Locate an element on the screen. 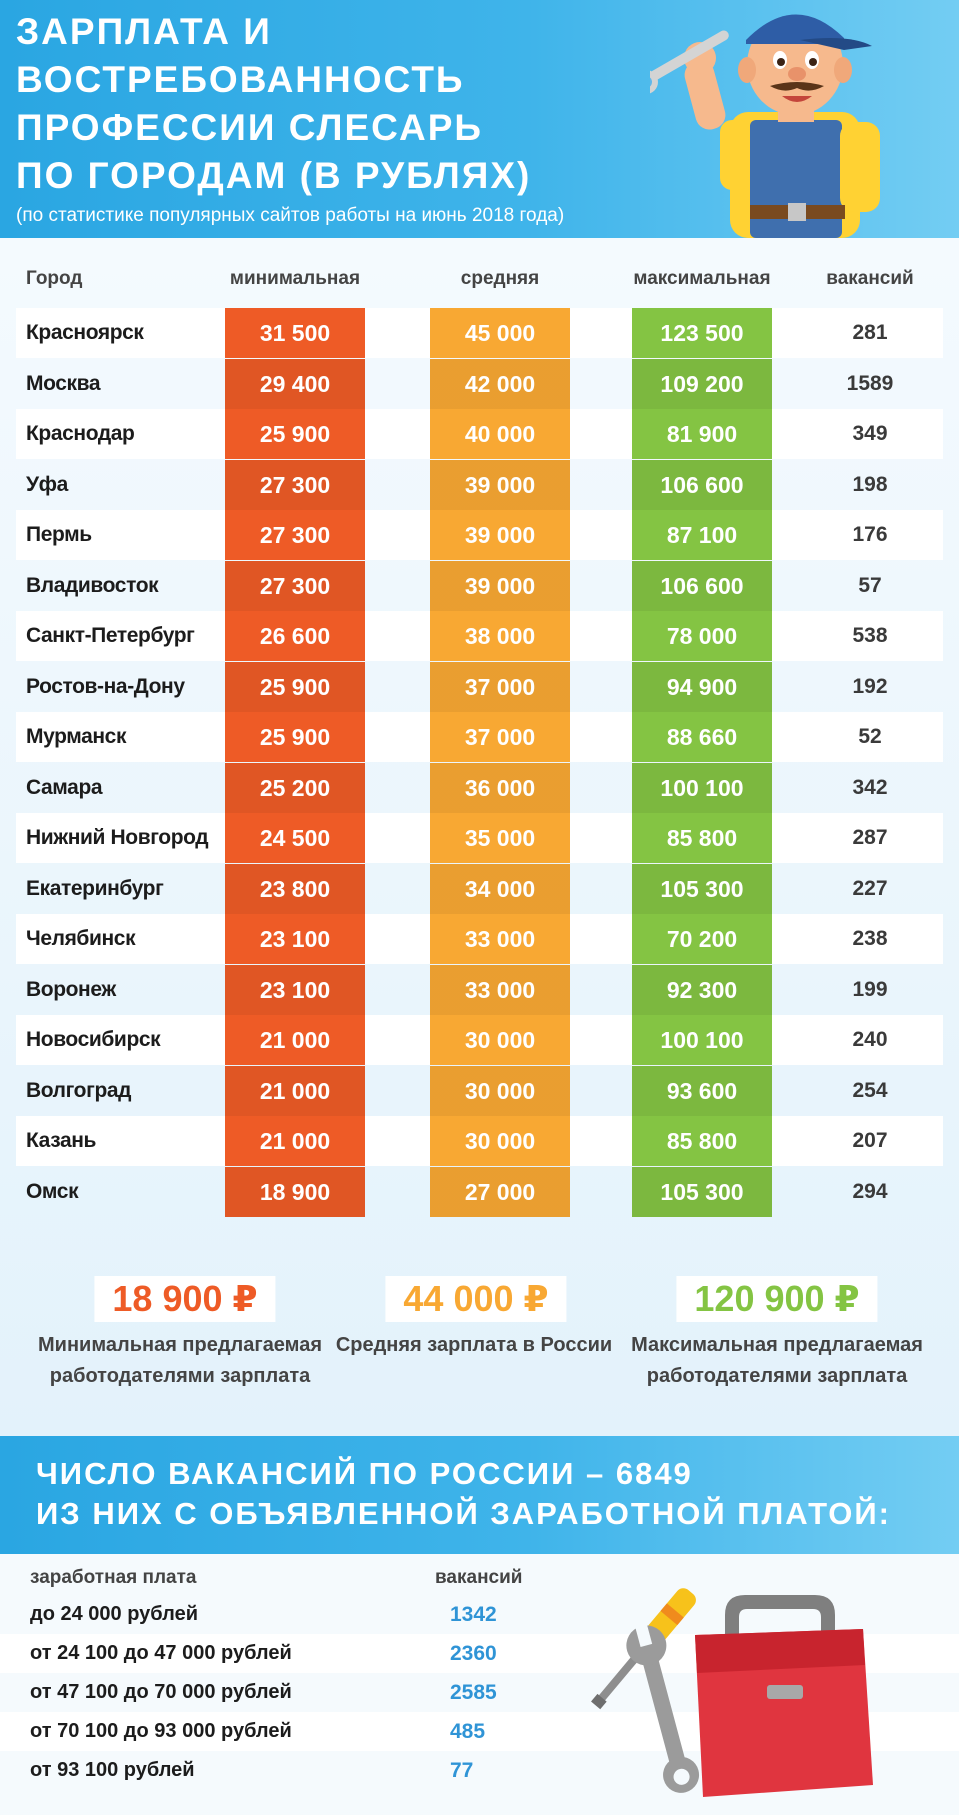  vacancy-count-value: 2360 is located at coordinates (473, 1653).